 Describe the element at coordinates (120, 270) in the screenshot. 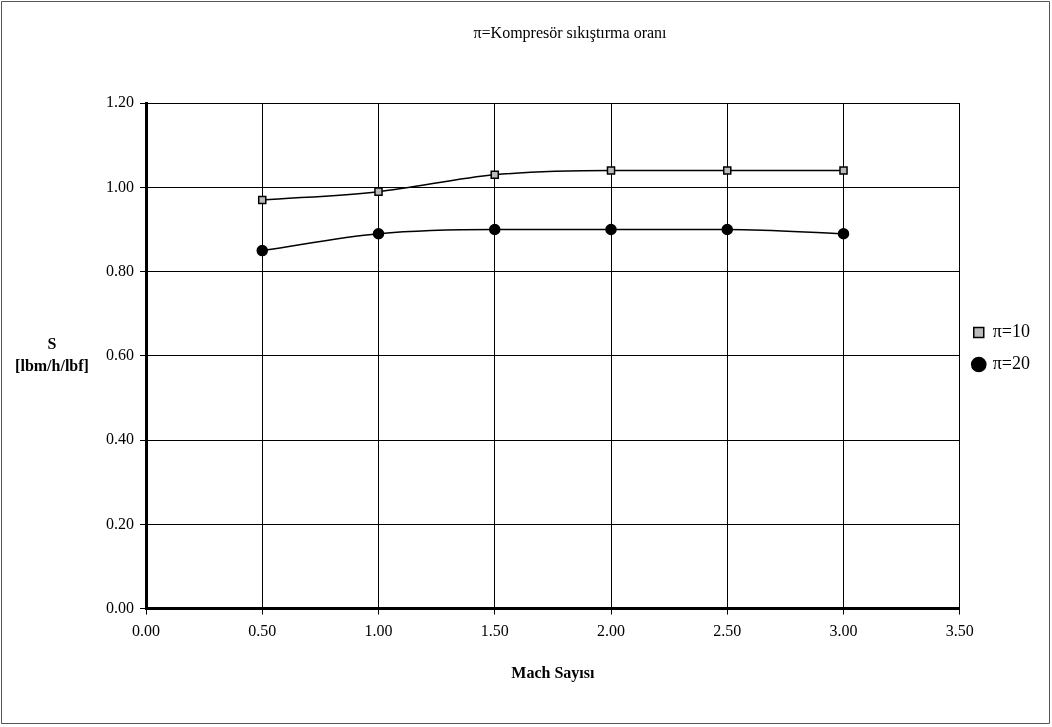

I see `y-tick-label: 0.80` at that location.